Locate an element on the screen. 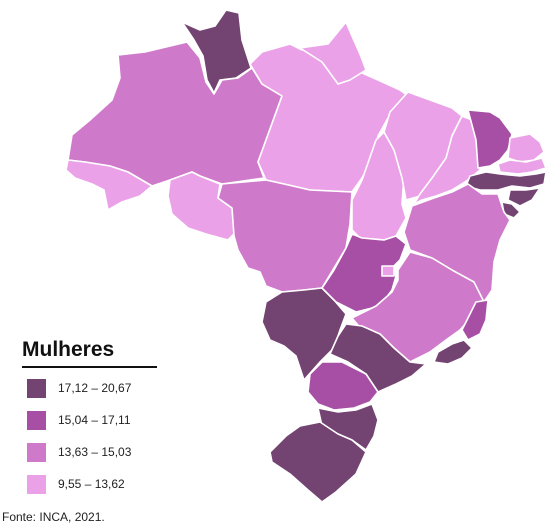 This screenshot has height=527, width=552. state-rio-grande-do-sul is located at coordinates (318, 462).